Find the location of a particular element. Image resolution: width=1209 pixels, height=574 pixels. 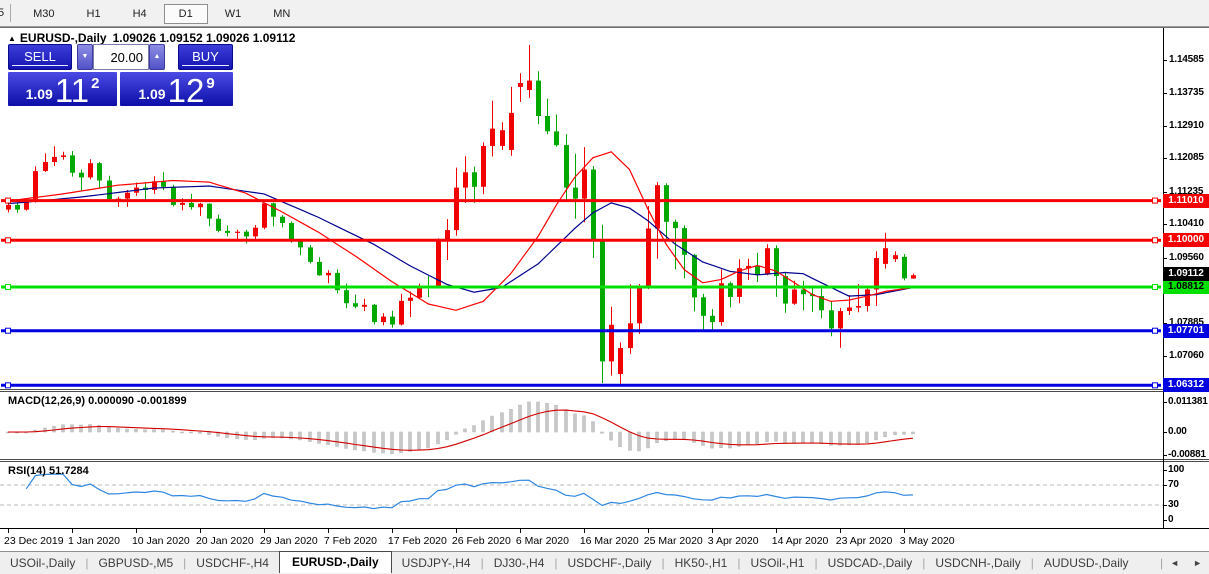

price-axis-label: 1.09560 is located at coordinates (1186, 257).